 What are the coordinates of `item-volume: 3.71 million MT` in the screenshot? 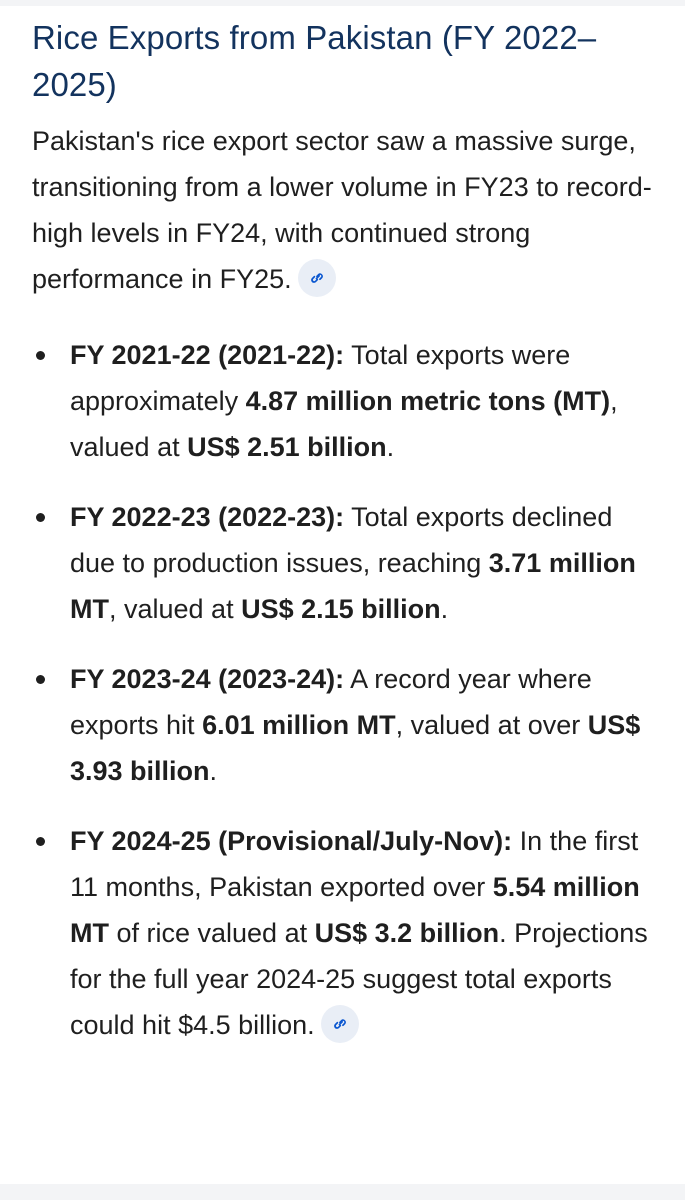 It's located at (353, 586).